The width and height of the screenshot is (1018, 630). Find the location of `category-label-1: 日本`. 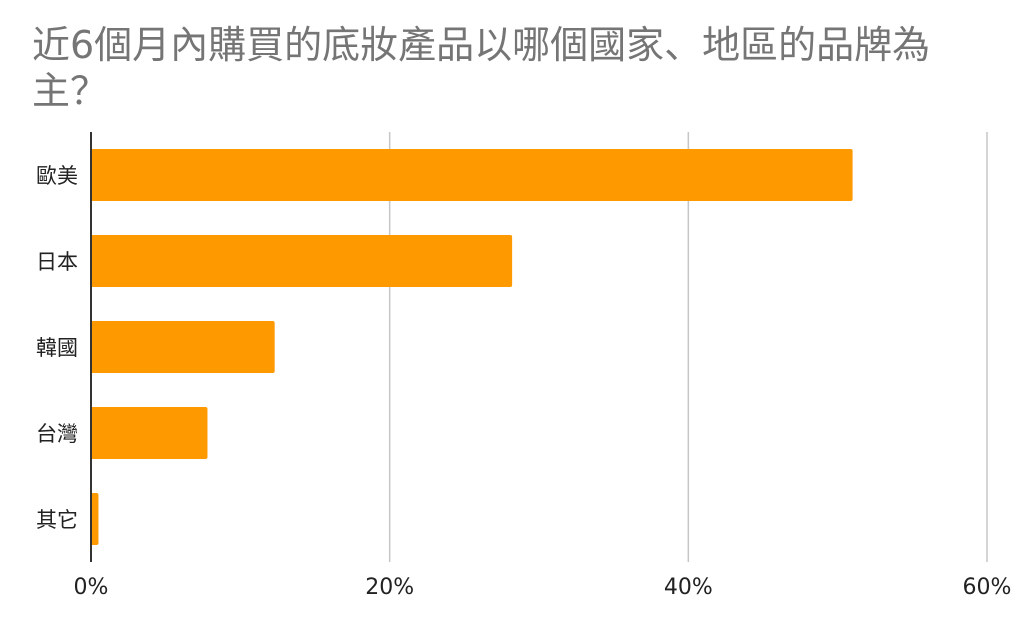

category-label-1: 日本 is located at coordinates (57, 262).